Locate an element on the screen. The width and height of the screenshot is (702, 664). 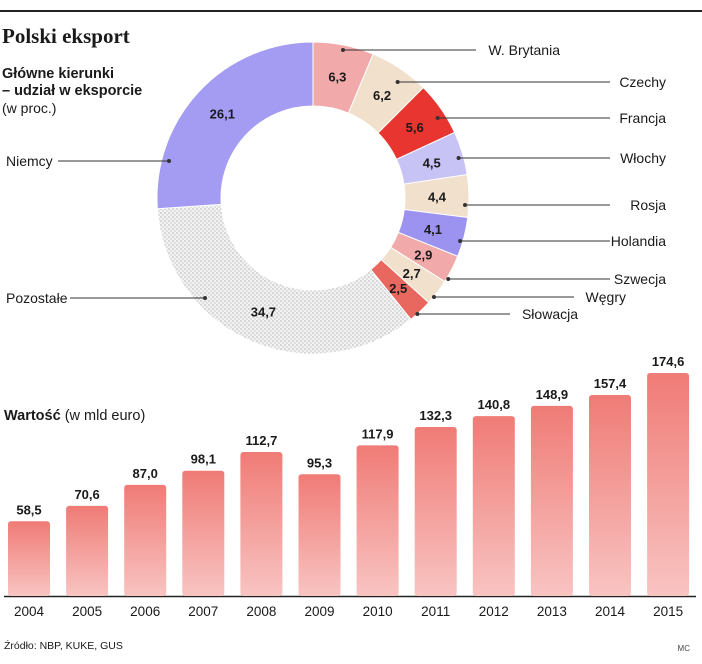
bar-2009 is located at coordinates (319, 535).